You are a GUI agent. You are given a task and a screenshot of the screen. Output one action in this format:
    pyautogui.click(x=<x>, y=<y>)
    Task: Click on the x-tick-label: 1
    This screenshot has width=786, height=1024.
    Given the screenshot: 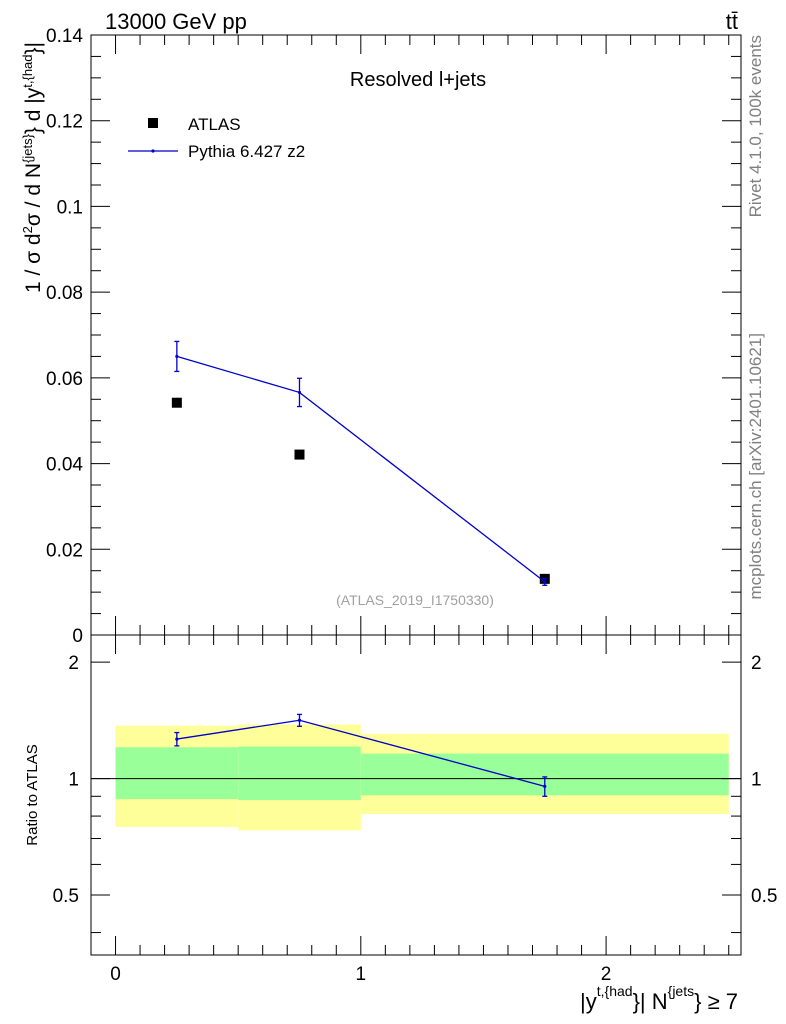 What is the action you would take?
    pyautogui.click(x=361, y=974)
    